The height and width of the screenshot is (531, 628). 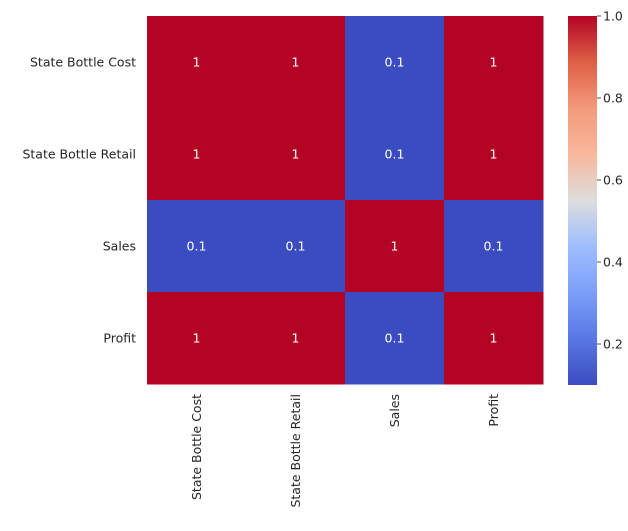 I want to click on colorbar-tick-label: 0.8, so click(x=613, y=98).